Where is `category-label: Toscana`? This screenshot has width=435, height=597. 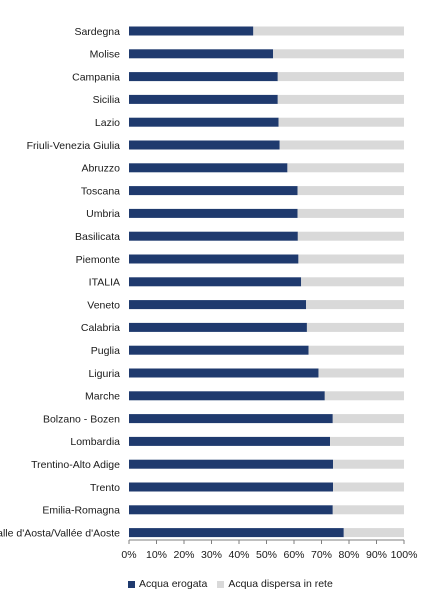 category-label: Toscana is located at coordinates (100, 191).